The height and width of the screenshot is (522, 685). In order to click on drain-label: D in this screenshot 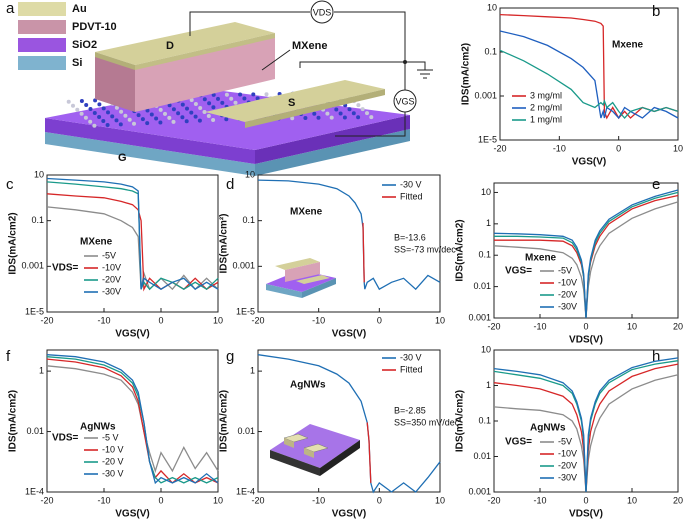, I will do `click(170, 46)`.